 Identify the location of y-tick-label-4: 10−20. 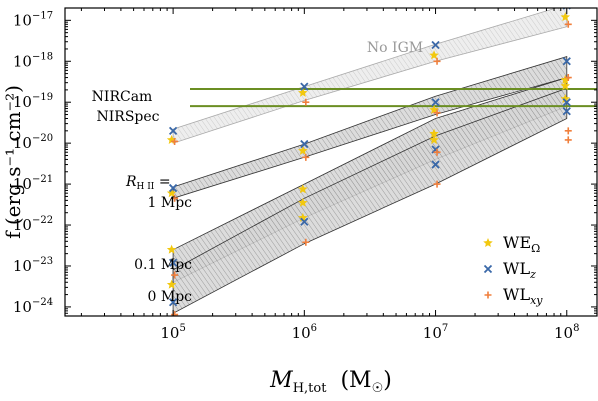
(33, 142).